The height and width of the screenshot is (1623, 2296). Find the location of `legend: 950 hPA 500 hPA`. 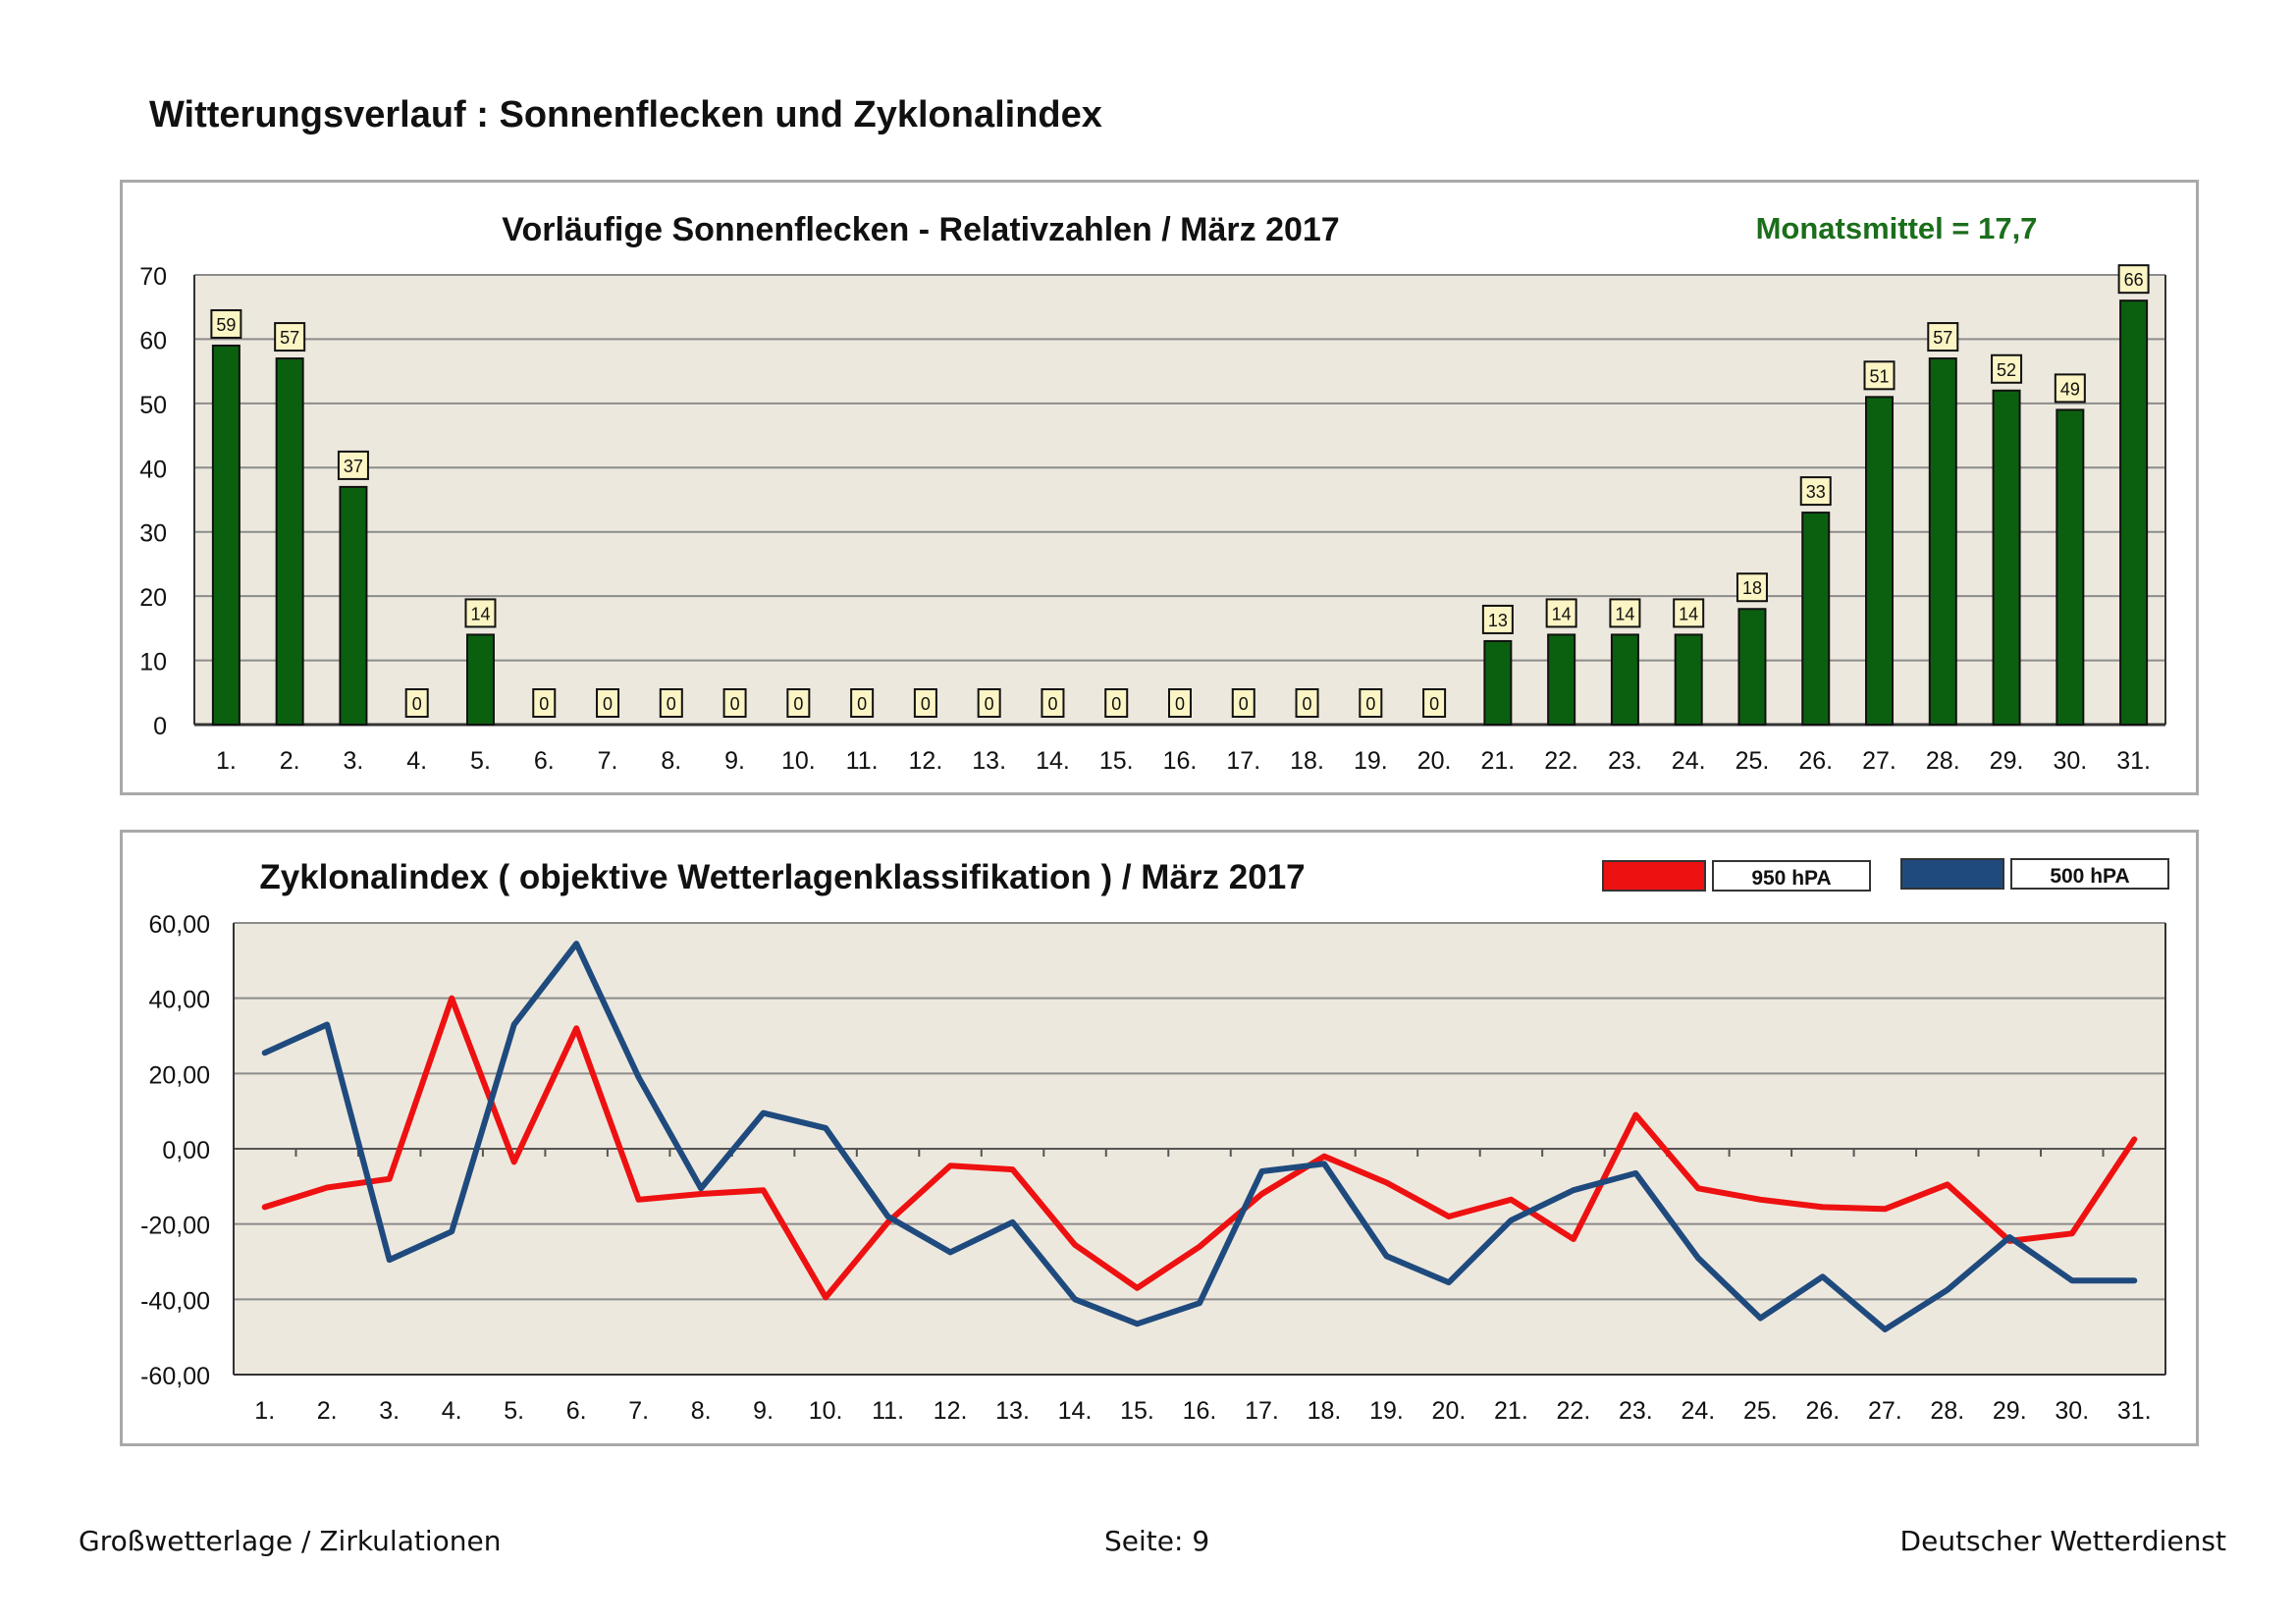

legend: 950 hPA 500 hPA is located at coordinates (1885, 875).